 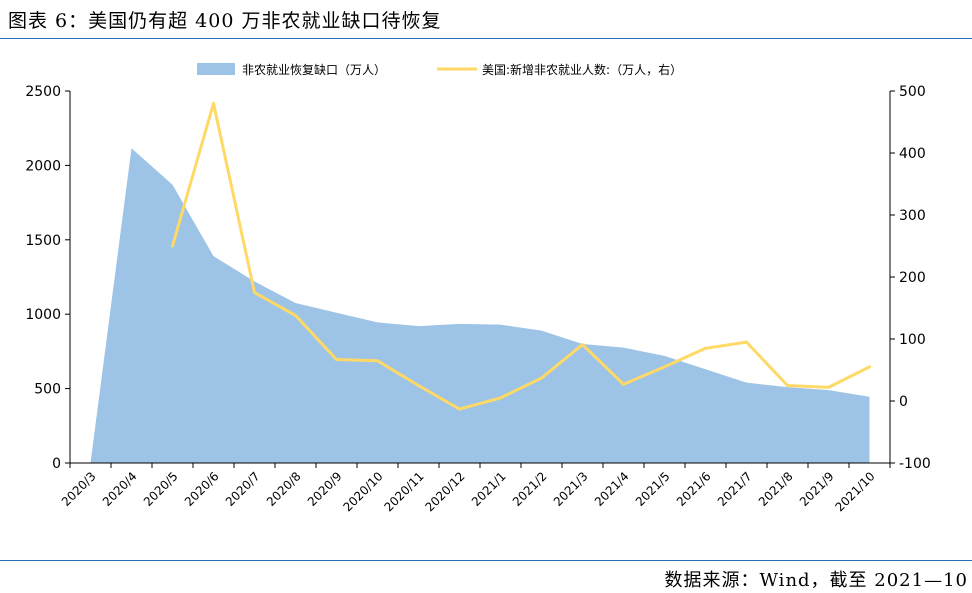 What do you see at coordinates (314, 69) in the screenshot?
I see `legend-label-area: 非农就业恢复缺口（万人）` at bounding box center [314, 69].